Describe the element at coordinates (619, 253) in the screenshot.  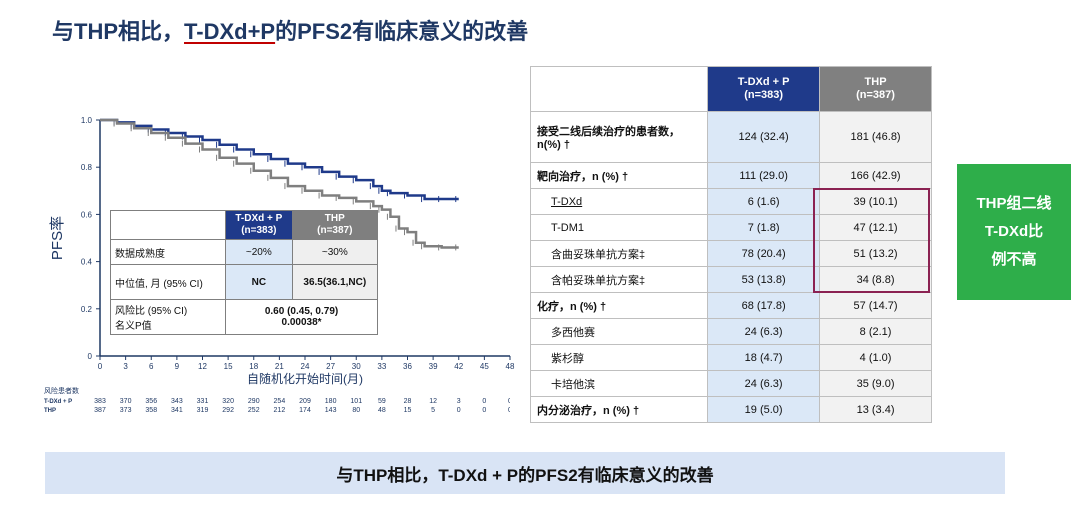
I see `rt-row-label: 含曲妥珠单抗方案‡` at that location.